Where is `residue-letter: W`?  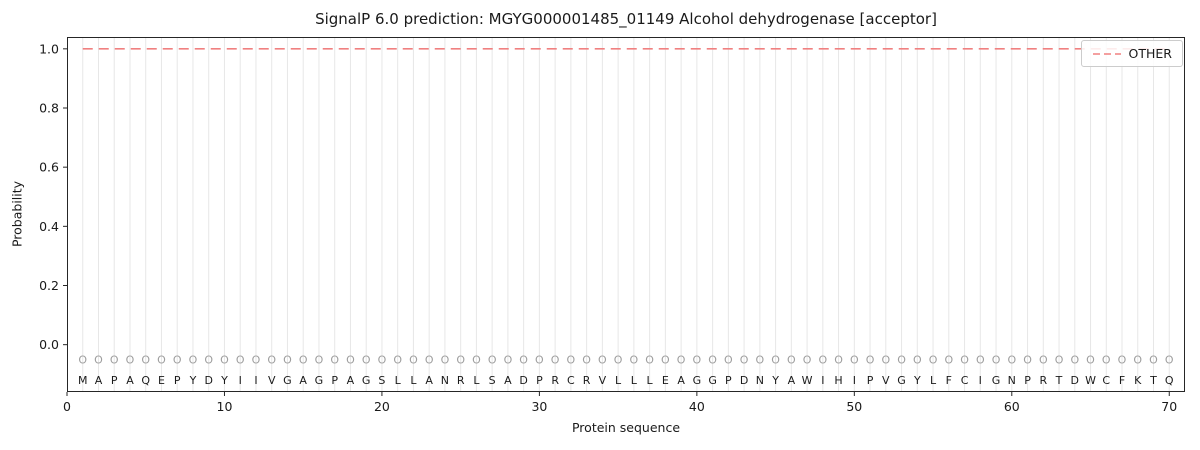
residue-letter: W is located at coordinates (807, 380).